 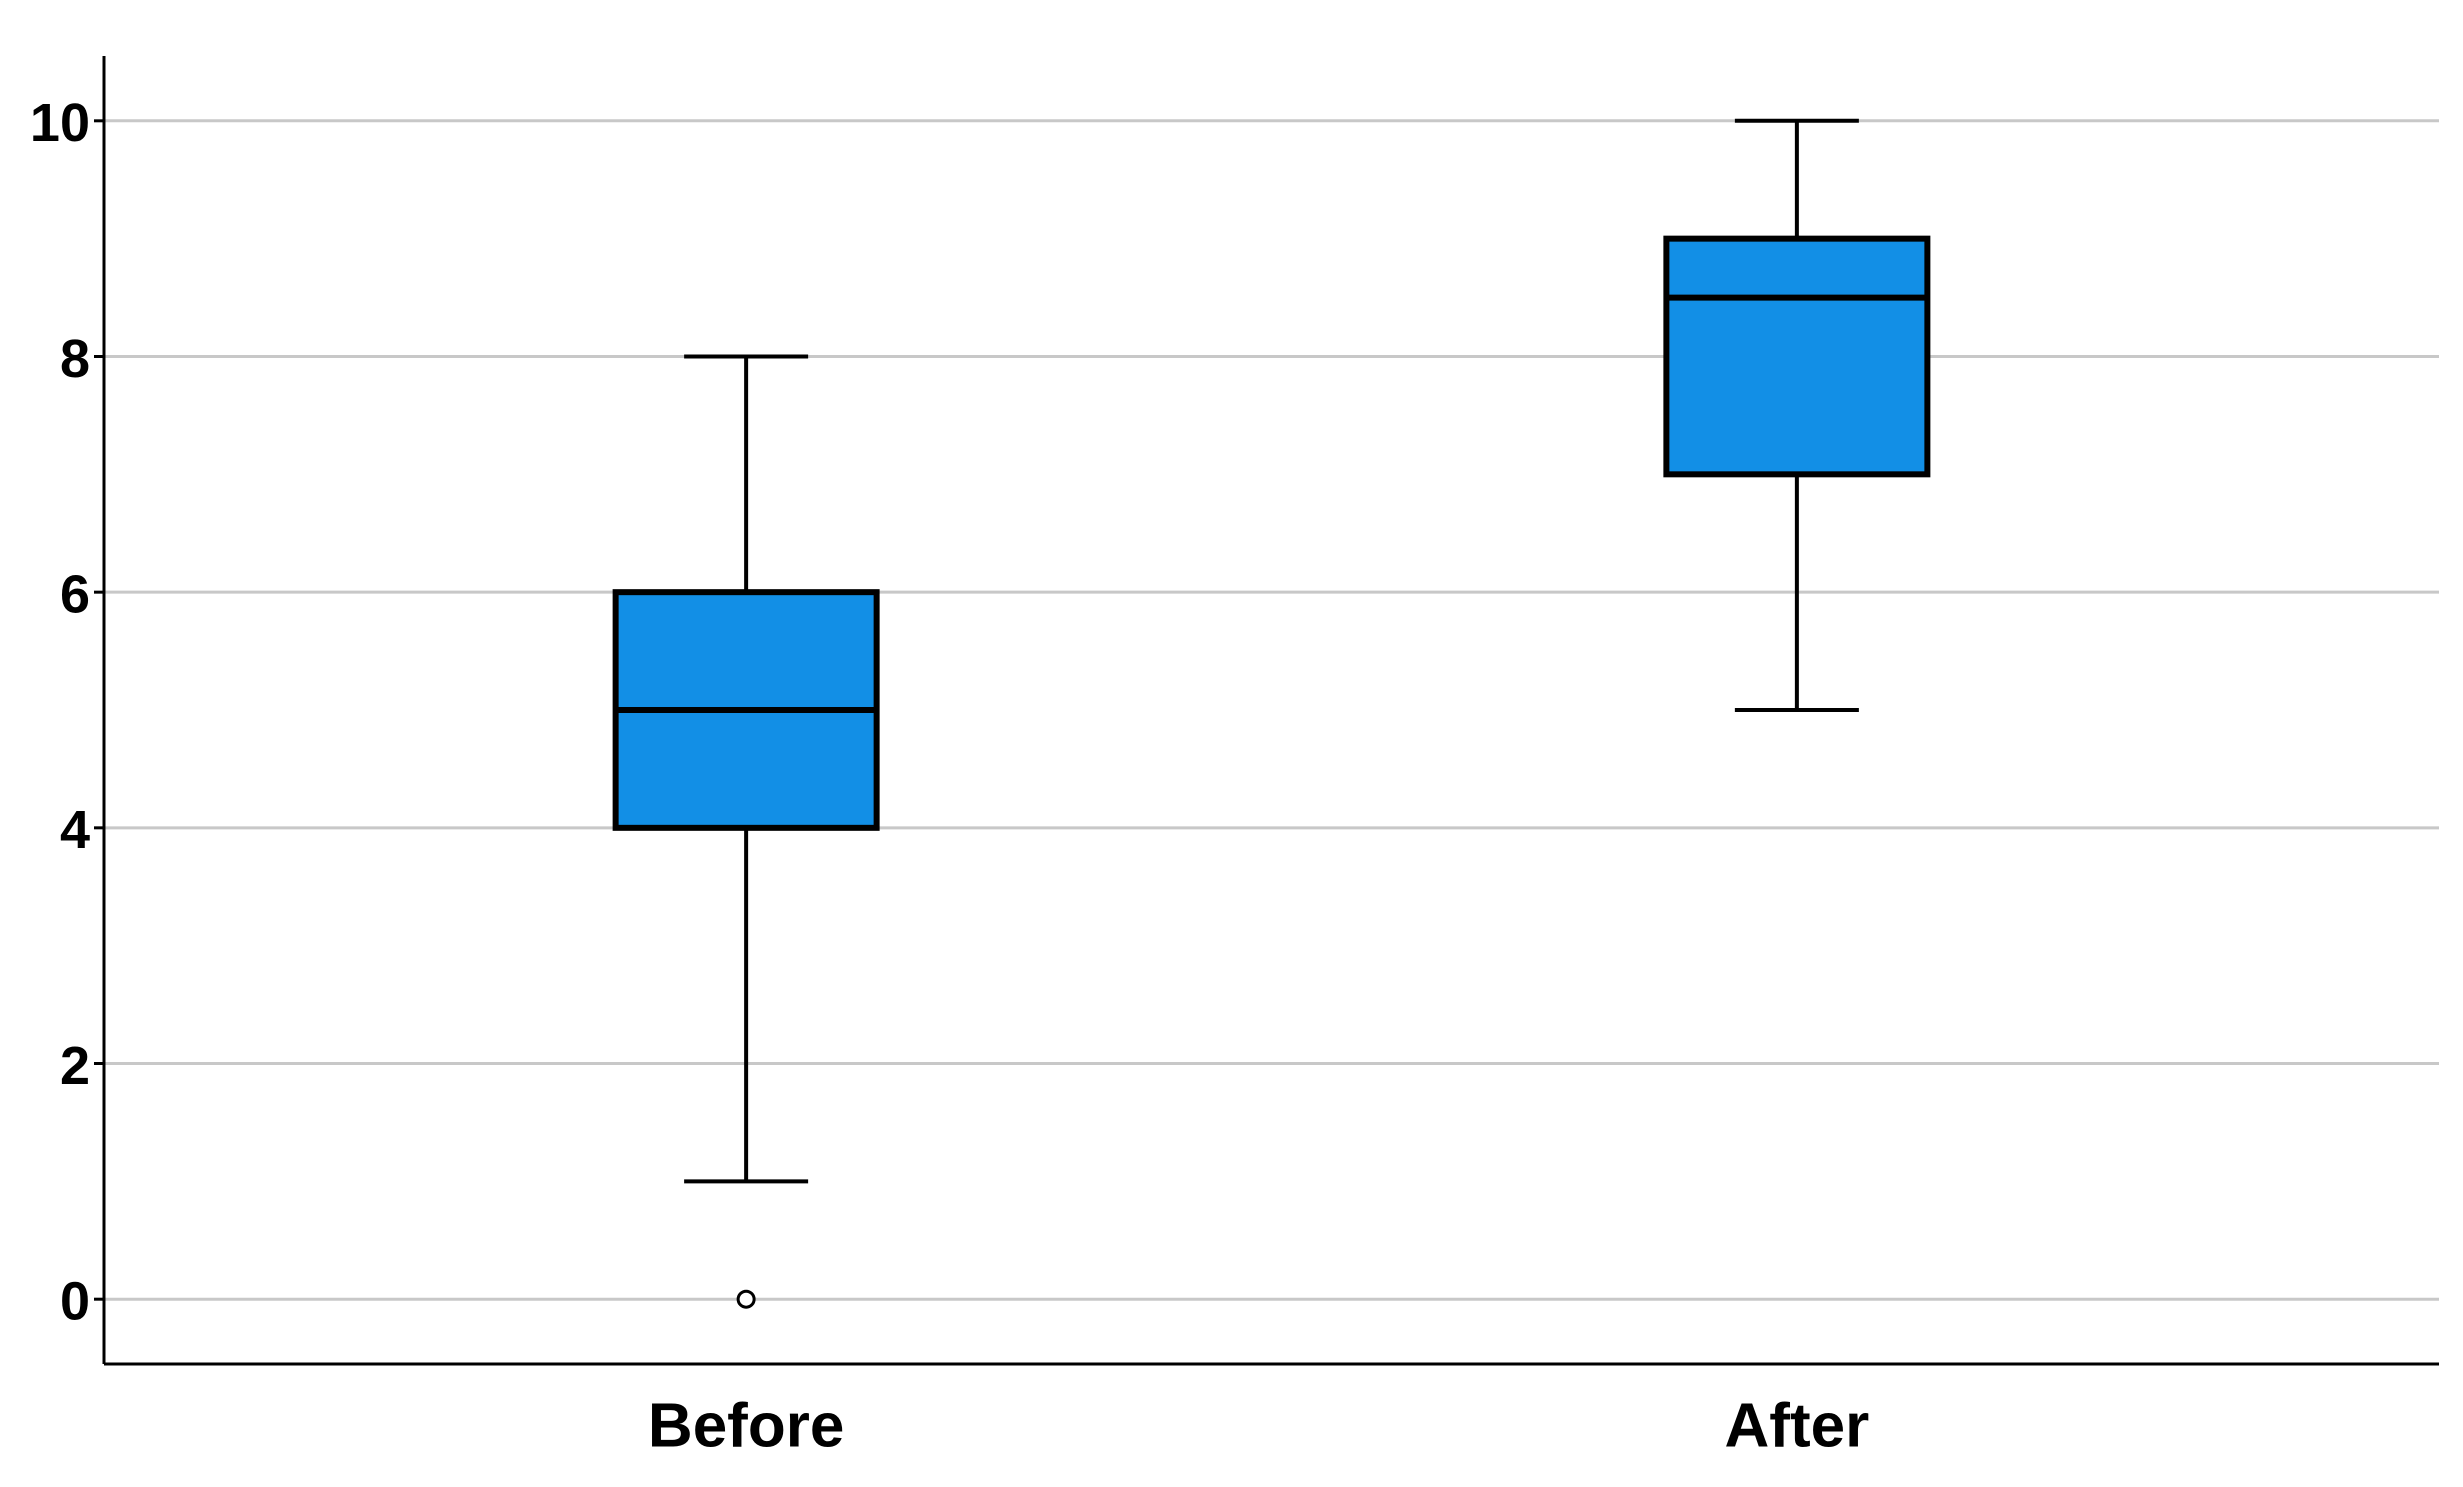 What do you see at coordinates (75, 1066) in the screenshot?
I see `y-tick-label: 2` at bounding box center [75, 1066].